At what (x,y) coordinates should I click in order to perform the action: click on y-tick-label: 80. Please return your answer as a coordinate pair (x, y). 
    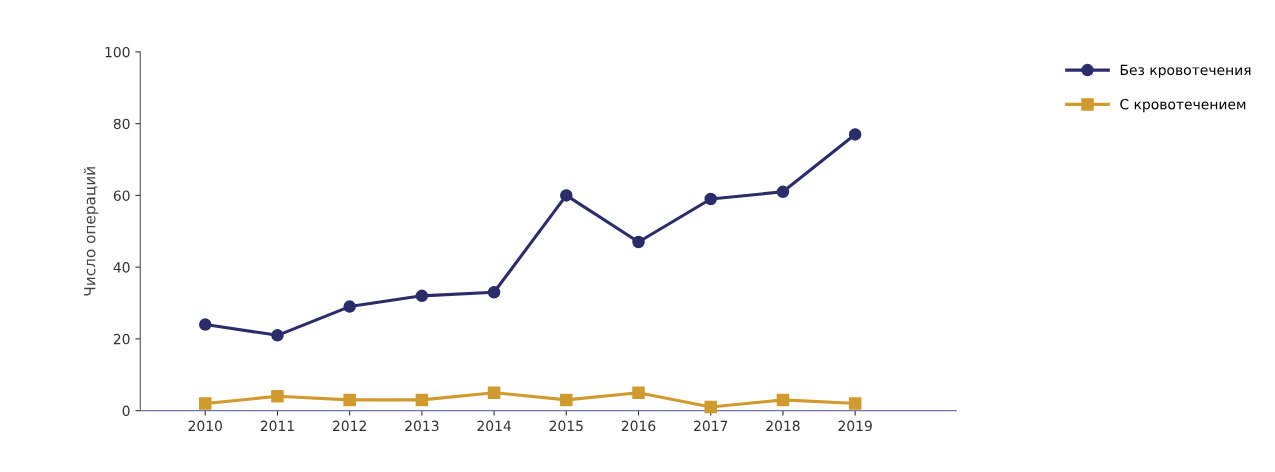
    Looking at the image, I should click on (121, 124).